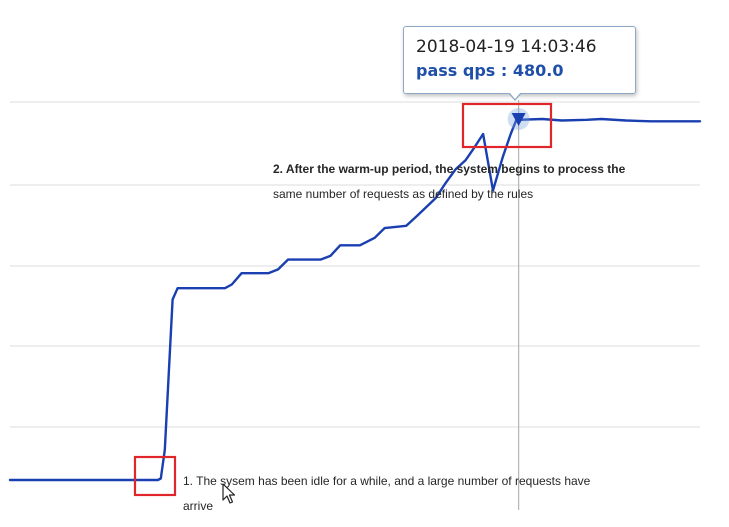 The height and width of the screenshot is (527, 729). Describe the element at coordinates (229, 493) in the screenshot. I see `mouse-pointer-icon` at that location.